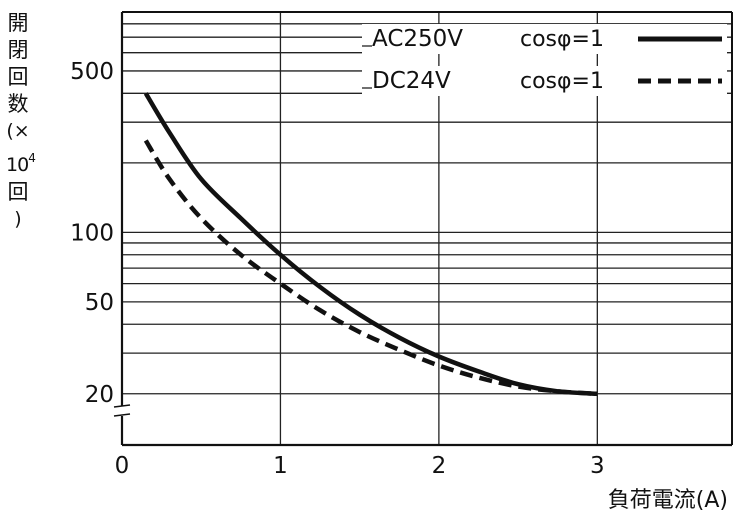 This screenshot has height=515, width=735. What do you see at coordinates (17, 165) in the screenshot?
I see `y-label-base: 10` at bounding box center [17, 165].